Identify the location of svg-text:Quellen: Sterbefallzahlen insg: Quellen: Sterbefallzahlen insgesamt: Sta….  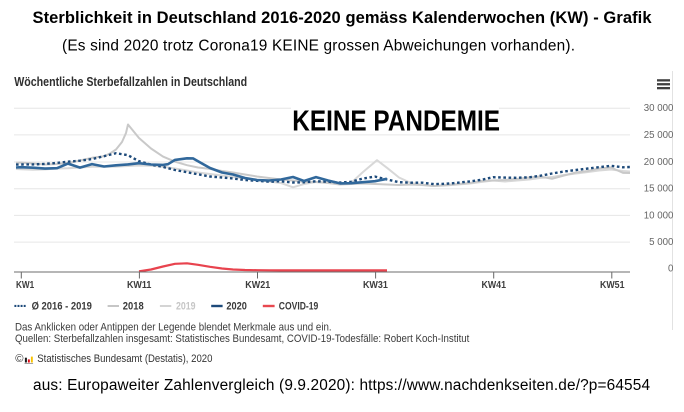
(242, 340).